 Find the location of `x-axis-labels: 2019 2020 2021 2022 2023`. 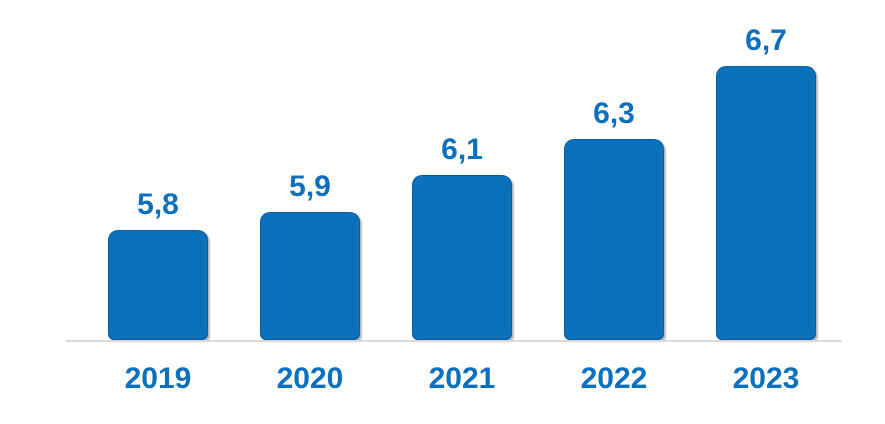

x-axis-labels: 2019 2020 2021 2022 2023 is located at coordinates (462, 378).